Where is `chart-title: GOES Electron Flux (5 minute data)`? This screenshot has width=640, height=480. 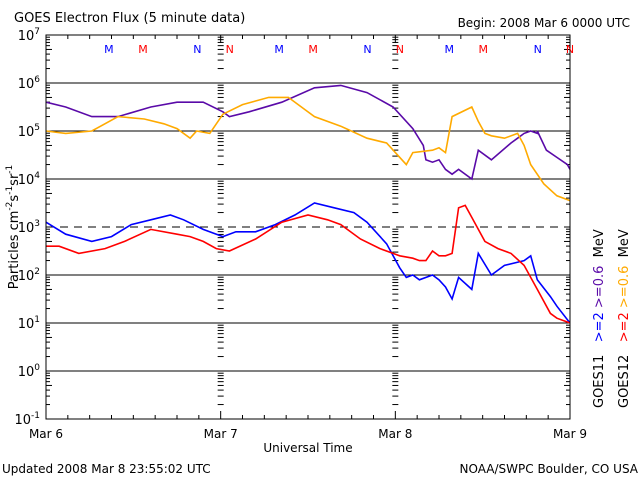 chart-title: GOES Electron Flux (5 minute data) is located at coordinates (129, 18).